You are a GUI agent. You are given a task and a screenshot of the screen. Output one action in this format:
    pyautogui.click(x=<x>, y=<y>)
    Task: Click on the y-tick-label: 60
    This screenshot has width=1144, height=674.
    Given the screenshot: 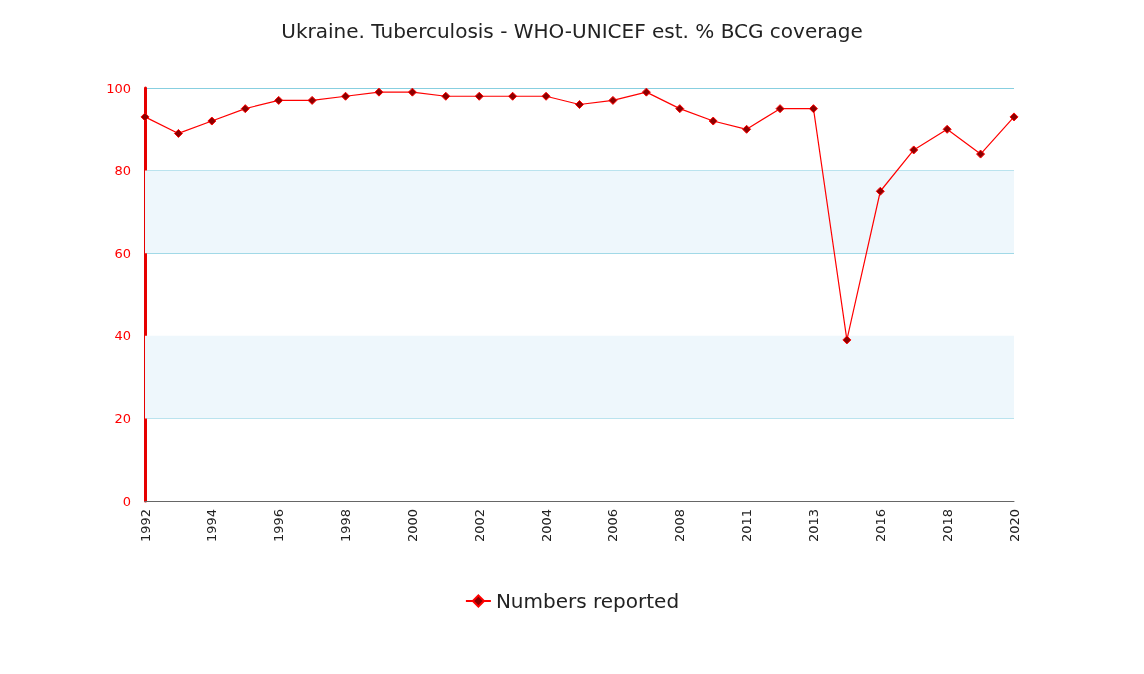 What is the action you would take?
    pyautogui.click(x=122, y=253)
    